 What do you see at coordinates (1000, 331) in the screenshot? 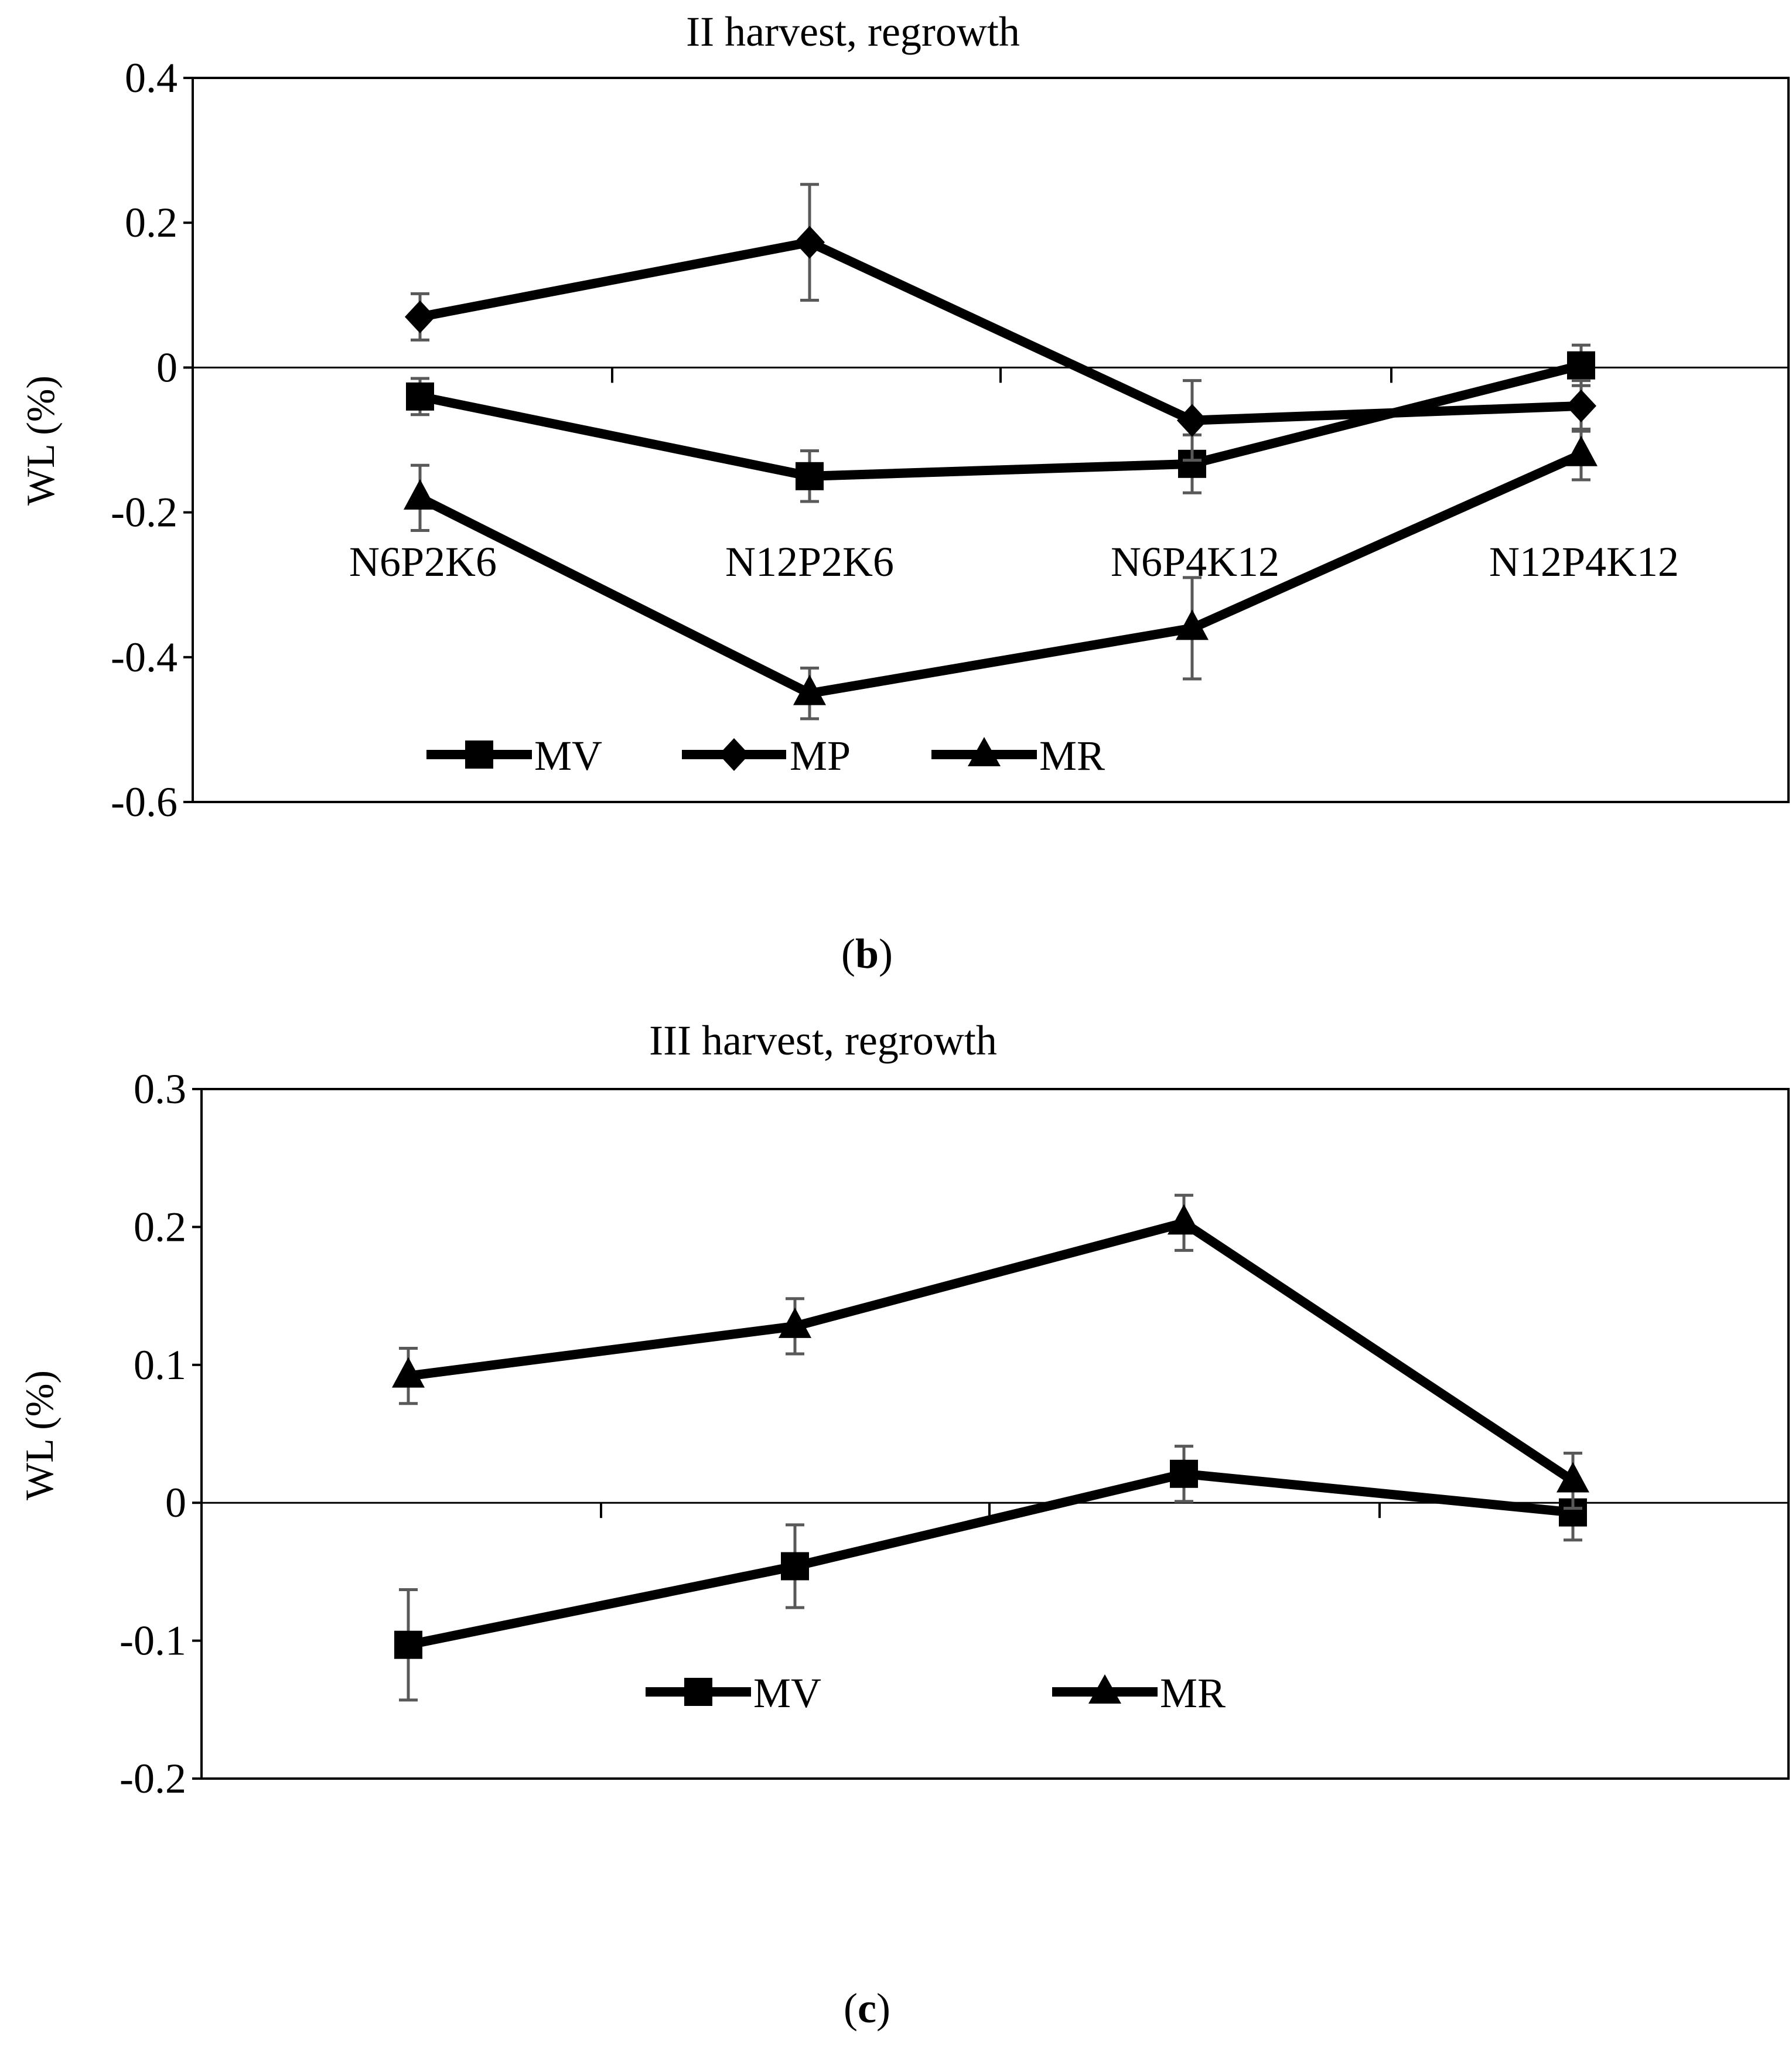
I see `series-line-mp` at bounding box center [1000, 331].